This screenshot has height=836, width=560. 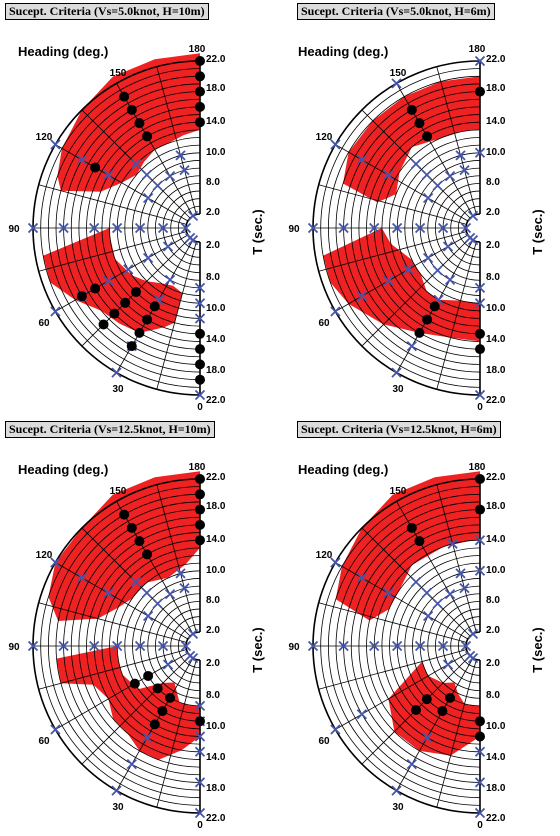 I want to click on angle-tick-label: 120, so click(x=44, y=137).